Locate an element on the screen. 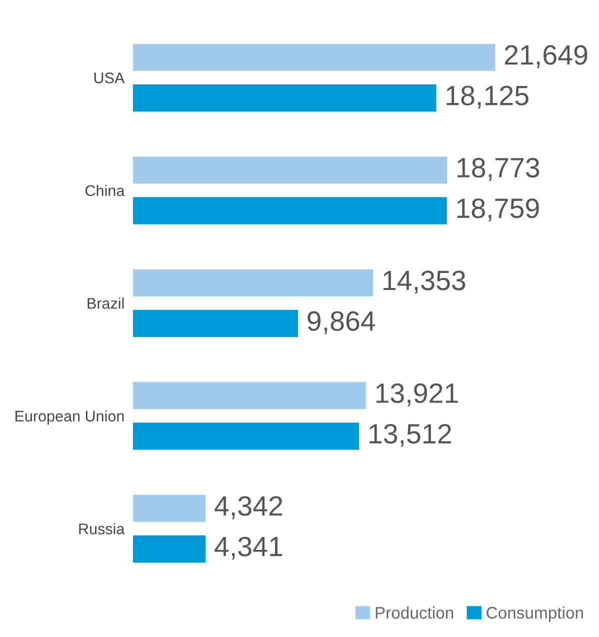 Image resolution: width=599 pixels, height=637 pixels. data-label: 21,649 is located at coordinates (546, 56).